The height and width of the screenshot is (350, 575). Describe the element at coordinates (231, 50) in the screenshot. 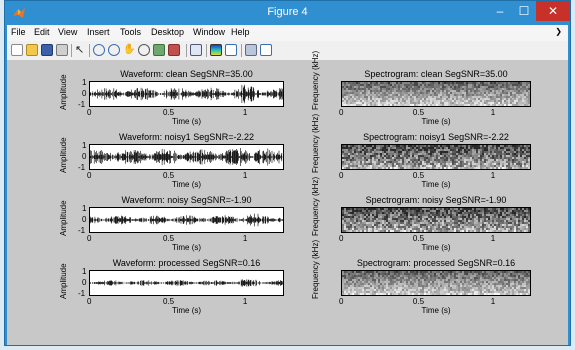

I see `insert-legend-icon` at that location.